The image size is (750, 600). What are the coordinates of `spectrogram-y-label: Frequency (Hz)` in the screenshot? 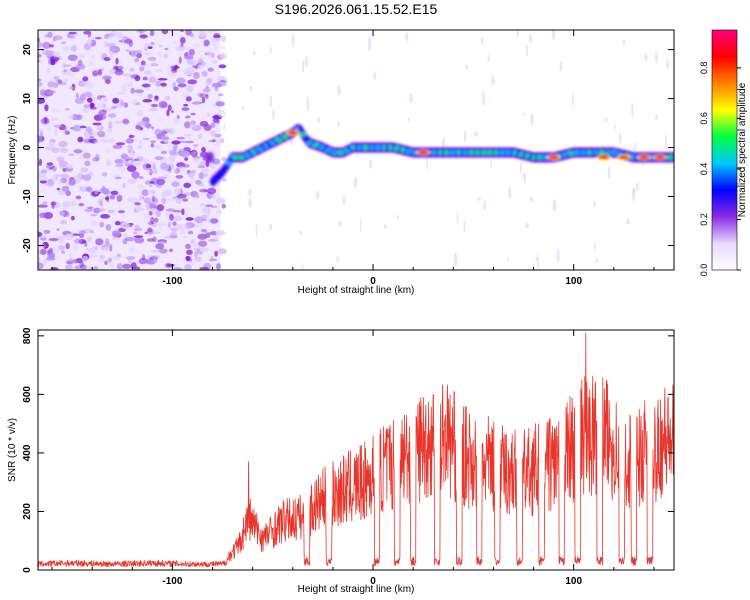 It's located at (12, 150).